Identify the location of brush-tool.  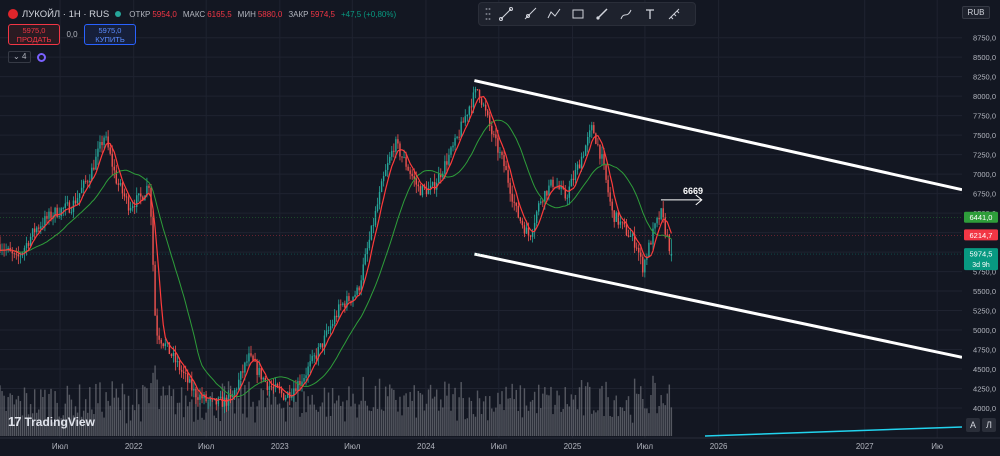
(602, 14).